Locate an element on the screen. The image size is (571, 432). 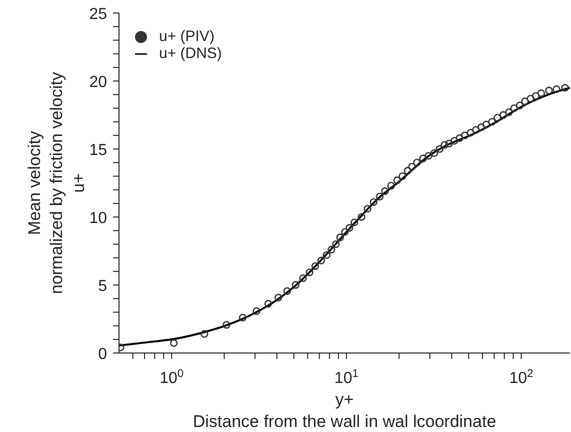
y-tick-label: 5 is located at coordinates (103, 286).